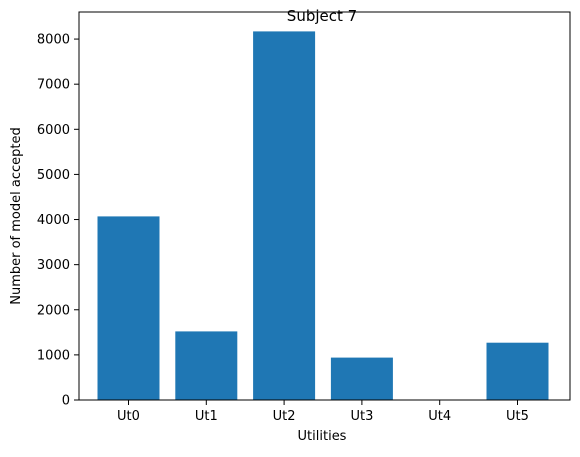 This screenshot has height=457, width=580. Describe the element at coordinates (53, 220) in the screenshot. I see `y-tick-label: 4000` at that location.